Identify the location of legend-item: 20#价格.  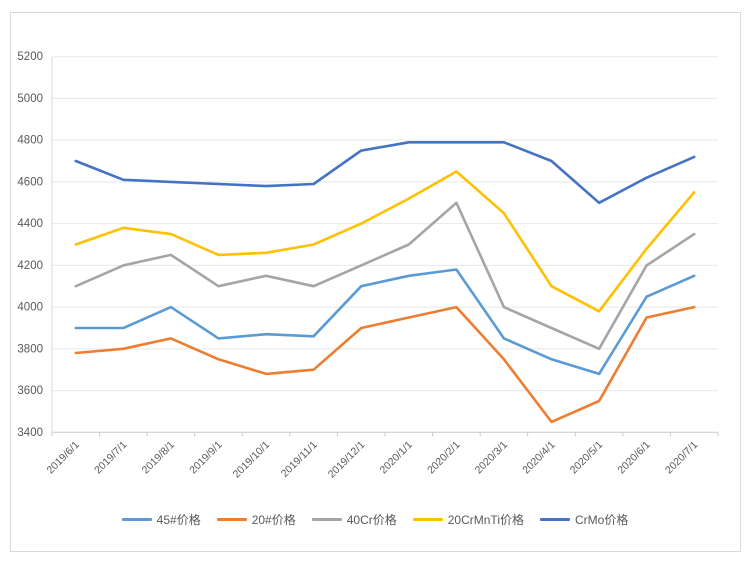
(256, 519).